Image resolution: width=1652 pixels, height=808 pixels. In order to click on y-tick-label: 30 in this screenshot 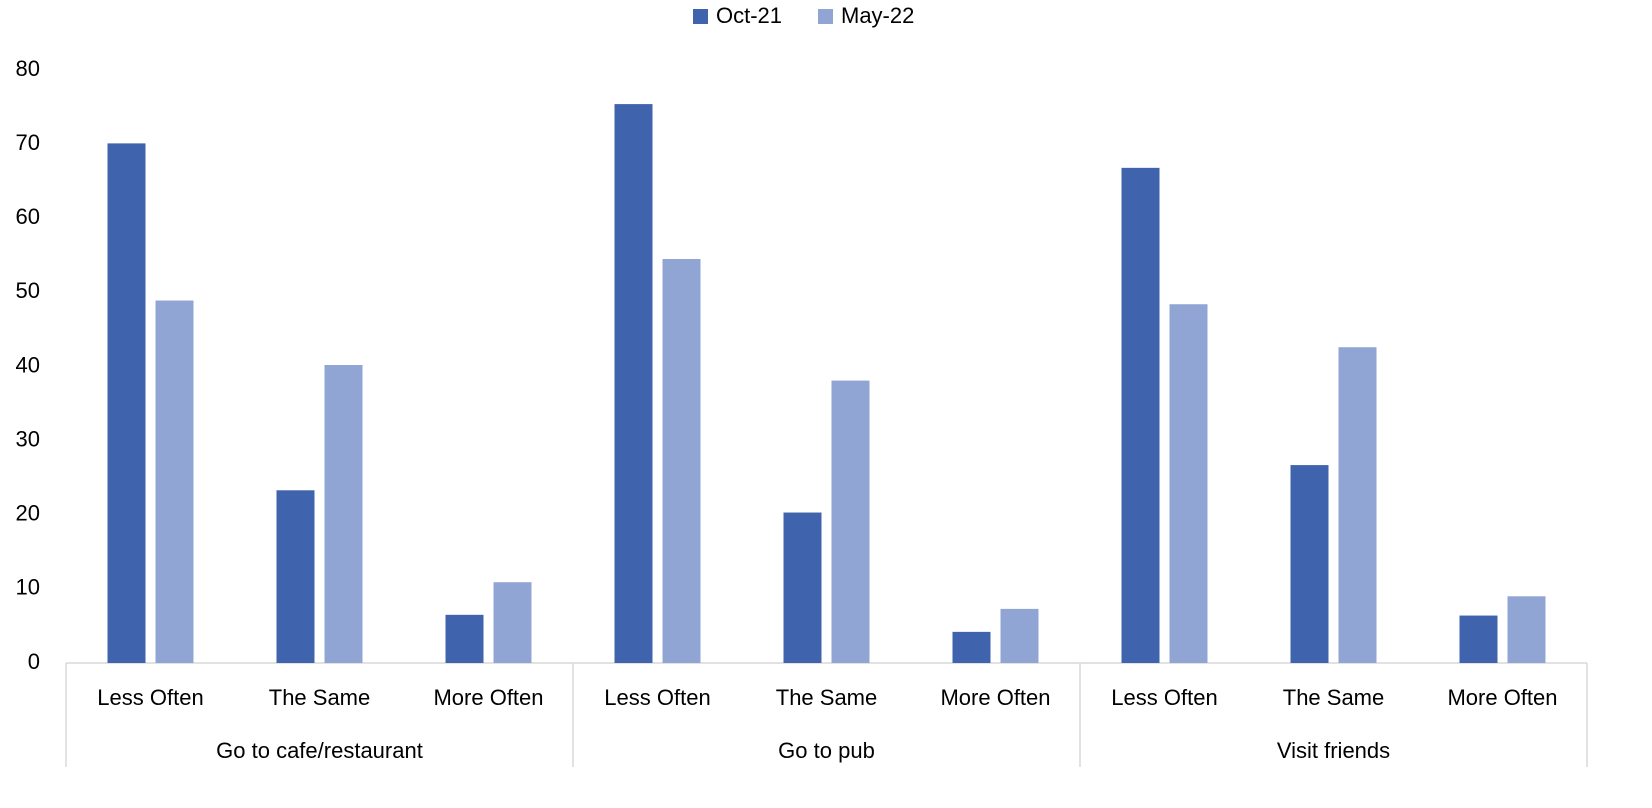, I will do `click(28, 438)`.